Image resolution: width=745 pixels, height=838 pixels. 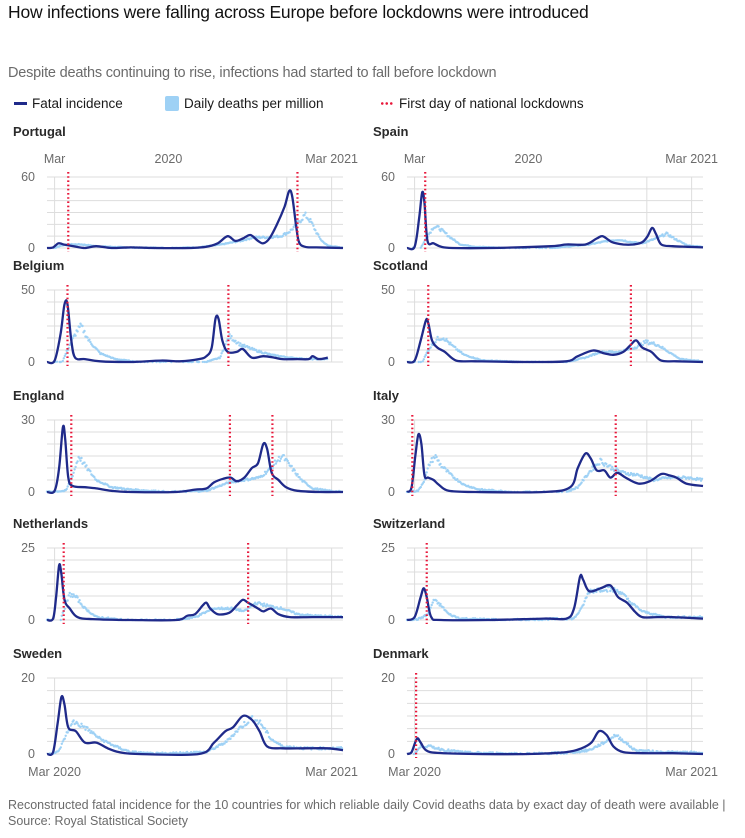 What do you see at coordinates (244, 103) in the screenshot?
I see `legend-item-daily-deaths: Daily deaths per million` at bounding box center [244, 103].